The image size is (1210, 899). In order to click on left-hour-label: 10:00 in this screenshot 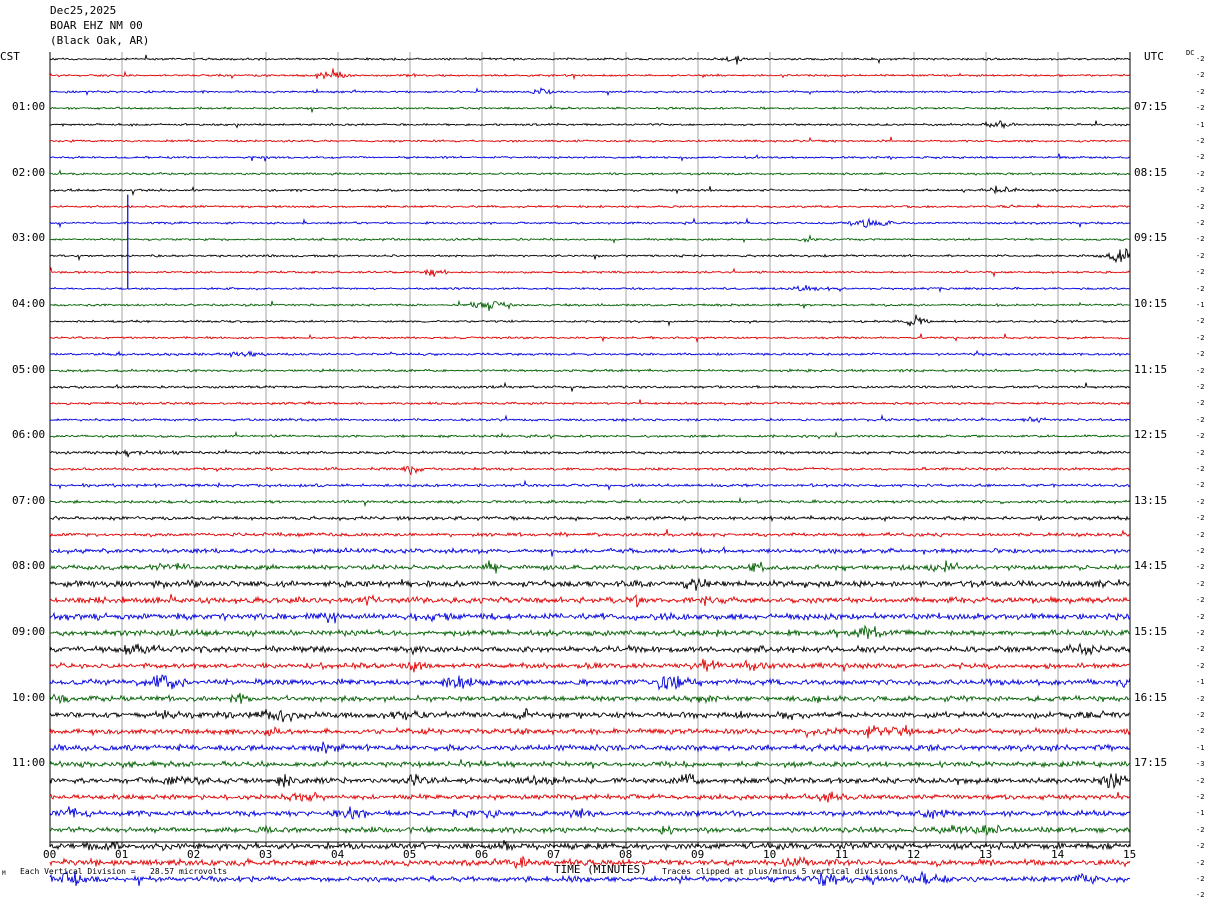, I will do `click(29, 697)`.